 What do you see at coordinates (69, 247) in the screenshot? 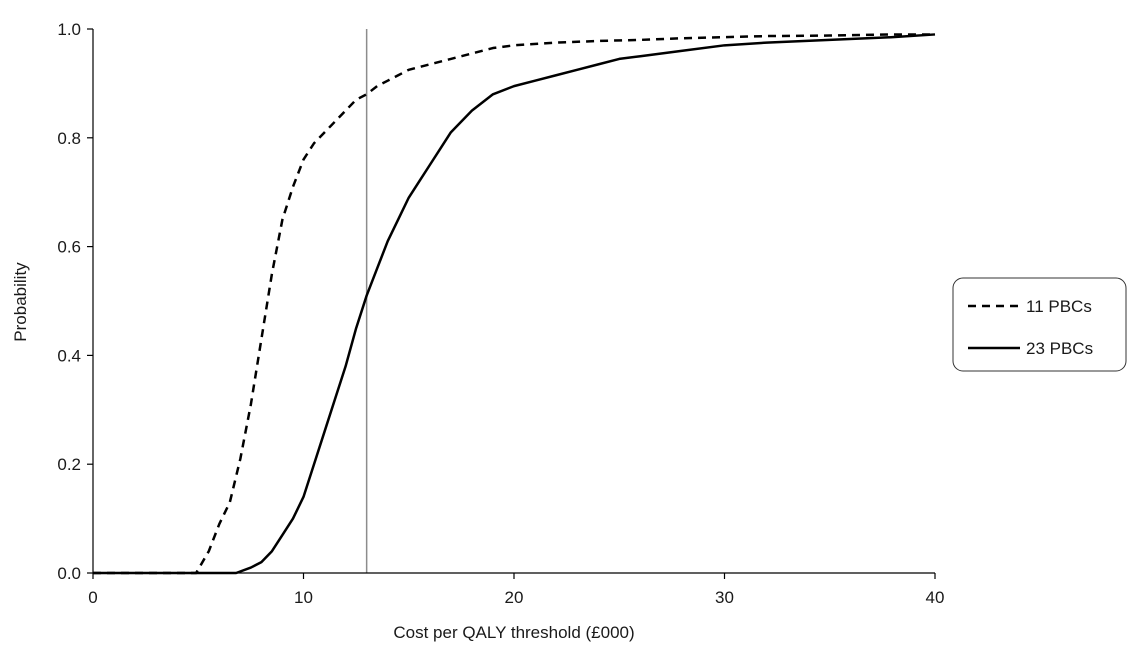
I see `y-tick-label: 0.6` at bounding box center [69, 247].